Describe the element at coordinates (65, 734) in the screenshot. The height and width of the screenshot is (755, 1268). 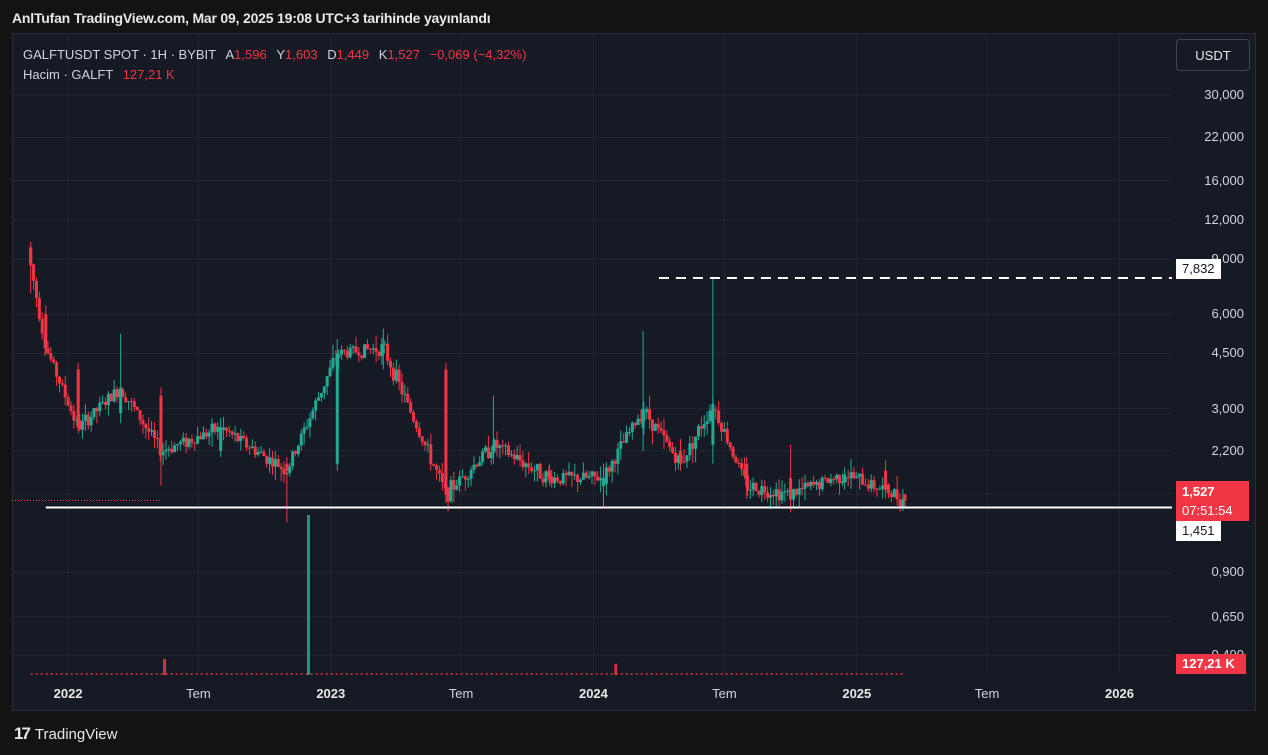
I see `footer-brand: 17 TradingView` at that location.